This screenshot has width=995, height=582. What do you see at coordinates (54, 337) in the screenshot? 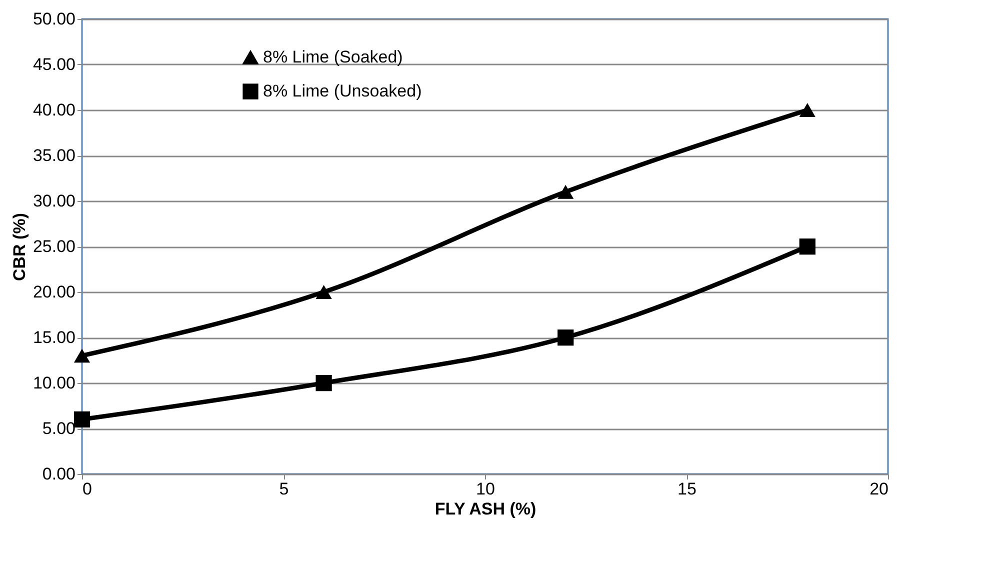
I see `y-tick-label: 15.00` at bounding box center [54, 337].